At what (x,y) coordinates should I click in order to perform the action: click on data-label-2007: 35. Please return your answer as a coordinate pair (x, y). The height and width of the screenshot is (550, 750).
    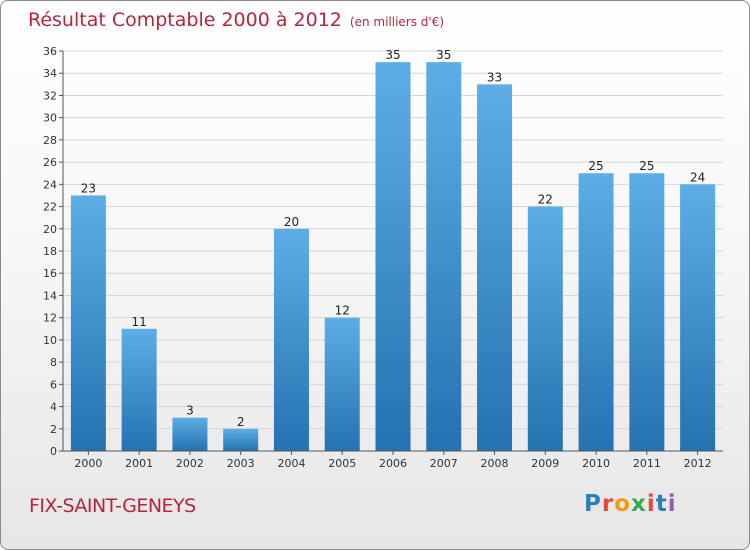
    Looking at the image, I should click on (443, 55).